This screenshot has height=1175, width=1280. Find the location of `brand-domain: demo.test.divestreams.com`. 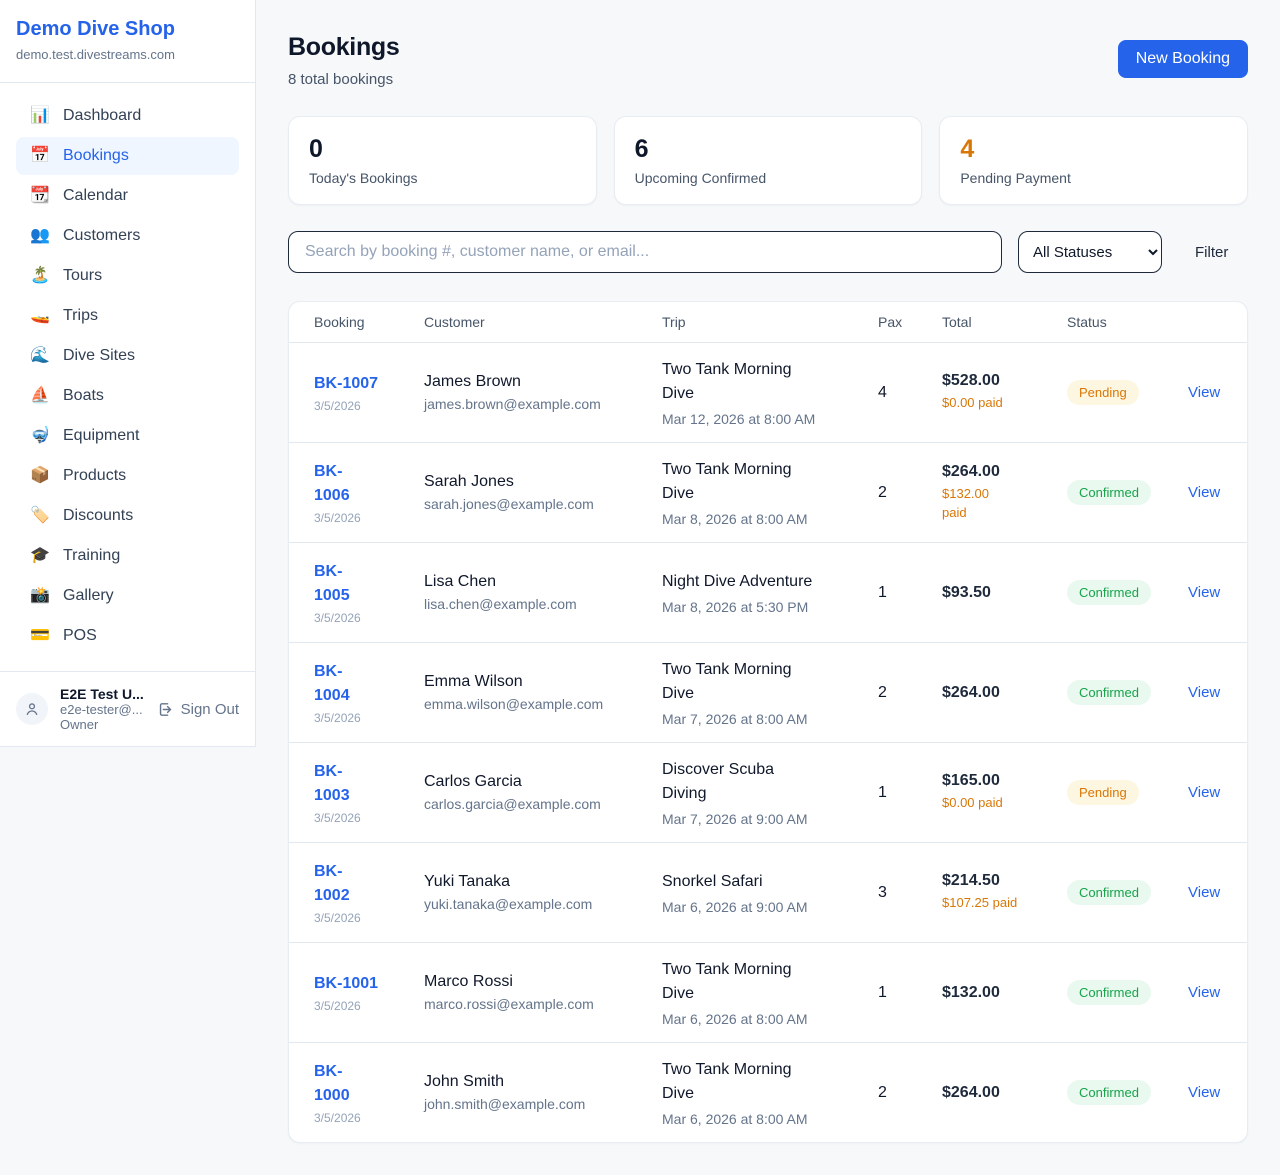

brand-domain: demo.test.divestreams.com is located at coordinates (95, 54).